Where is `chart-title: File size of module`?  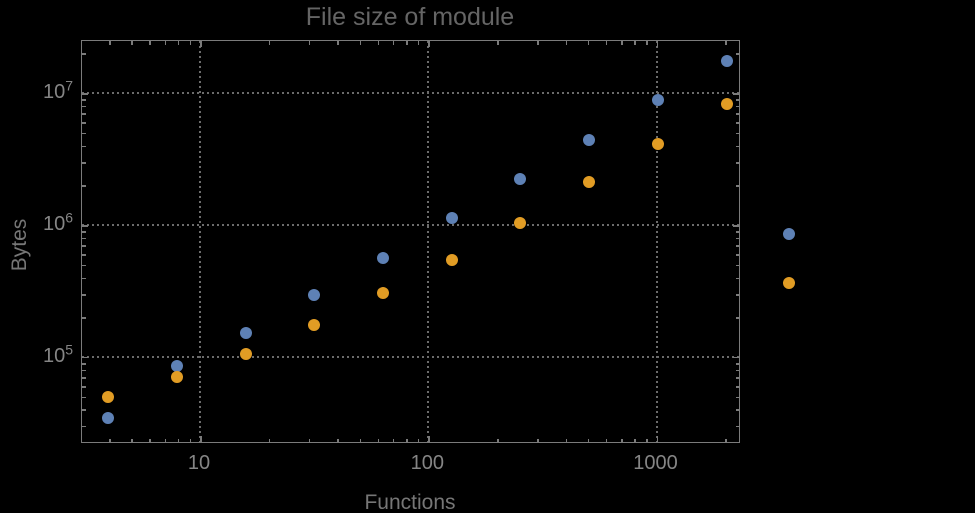 chart-title: File size of module is located at coordinates (410, 17).